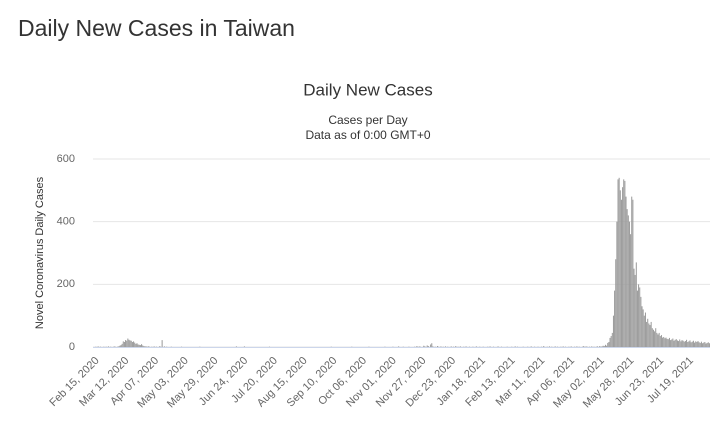 This screenshot has height=425, width=726. Describe the element at coordinates (367, 135) in the screenshot. I see `chart-subtitle: Data as of 0:00 GMT+0` at that location.